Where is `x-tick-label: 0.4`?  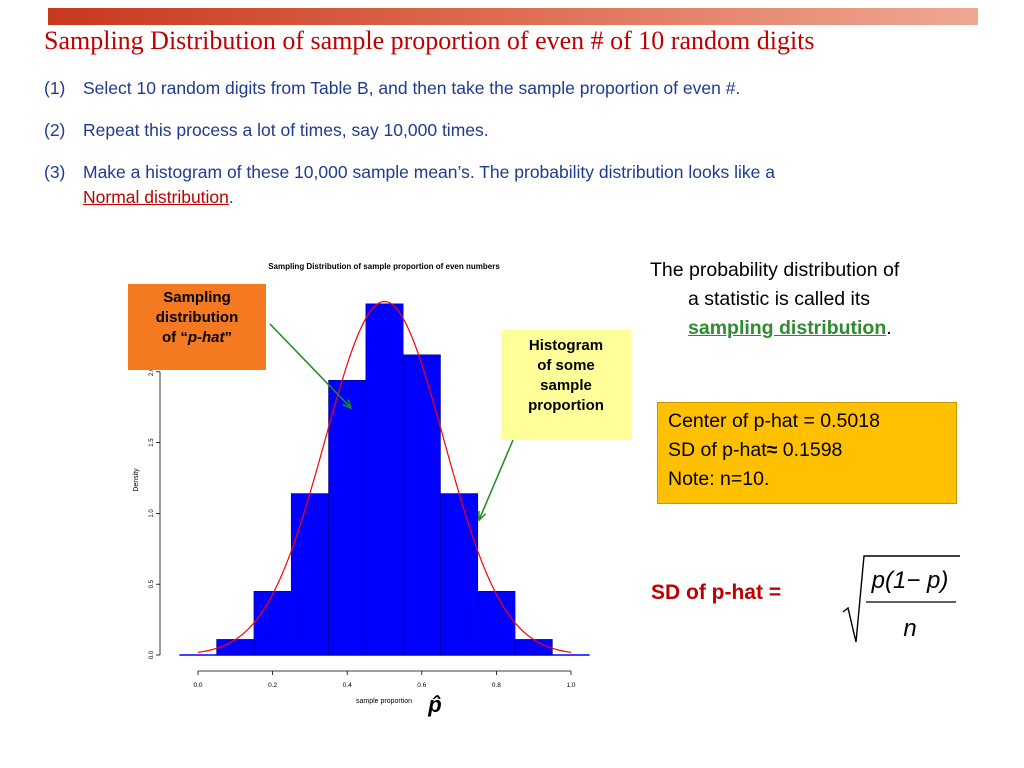 x-tick-label: 0.4 is located at coordinates (347, 685).